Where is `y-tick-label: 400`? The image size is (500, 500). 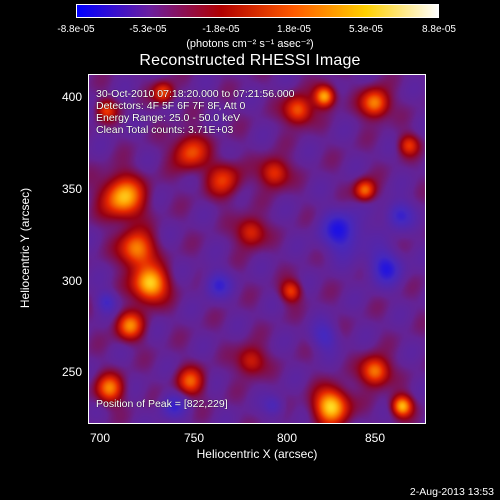 y-tick-label: 400 is located at coordinates (71, 97).